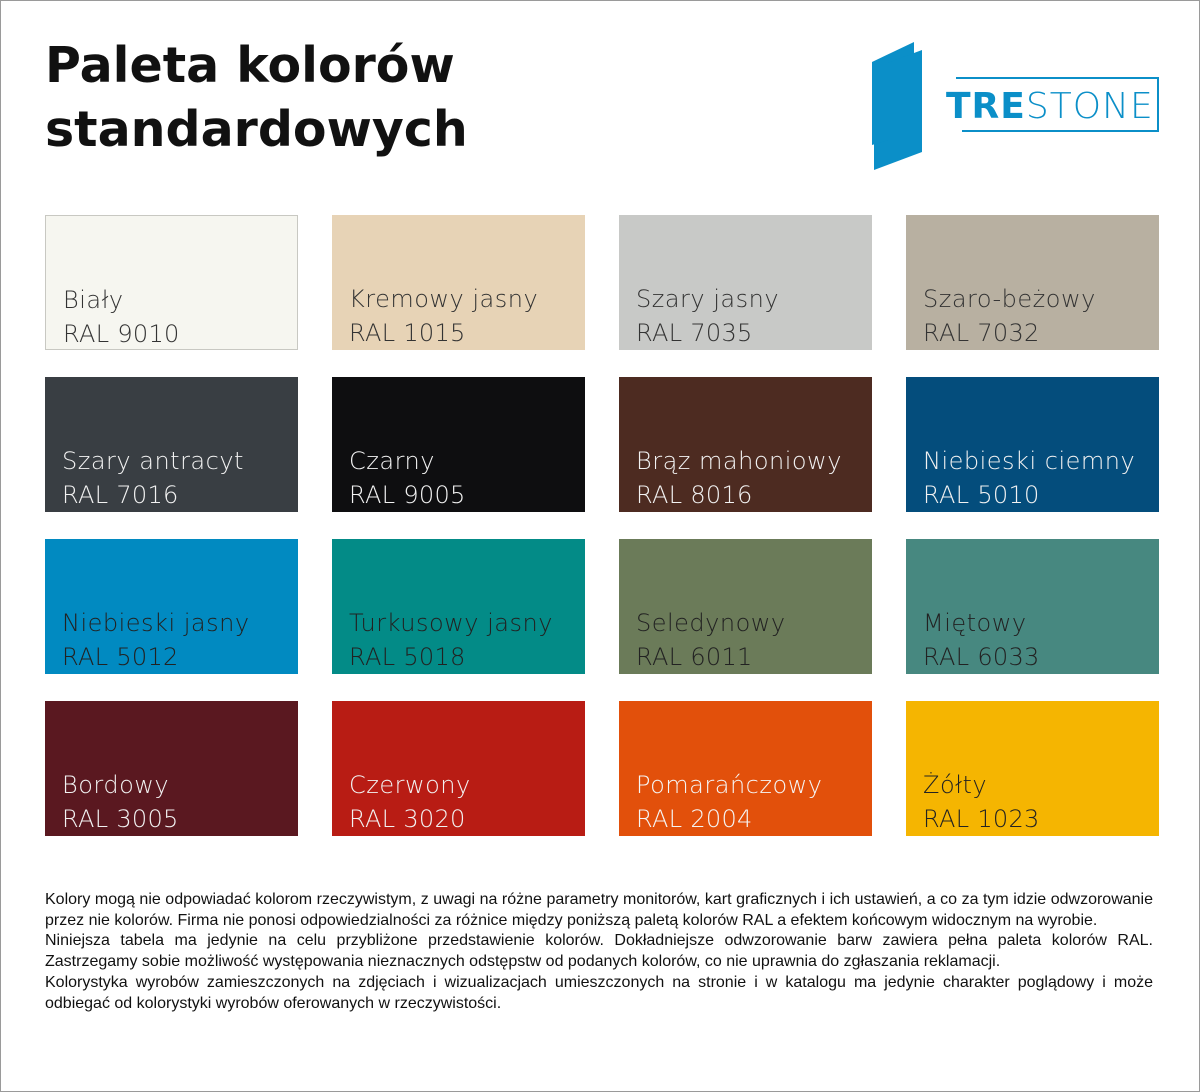 The width and height of the screenshot is (1200, 1092). What do you see at coordinates (171, 282) in the screenshot?
I see `color-swatch: Biały RAL 9010` at bounding box center [171, 282].